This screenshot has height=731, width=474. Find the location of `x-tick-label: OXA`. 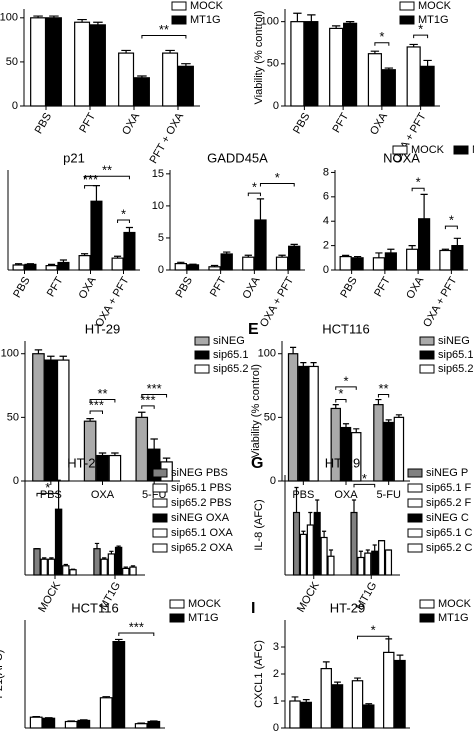

x-tick-label: OXA is located at coordinates (251, 287).